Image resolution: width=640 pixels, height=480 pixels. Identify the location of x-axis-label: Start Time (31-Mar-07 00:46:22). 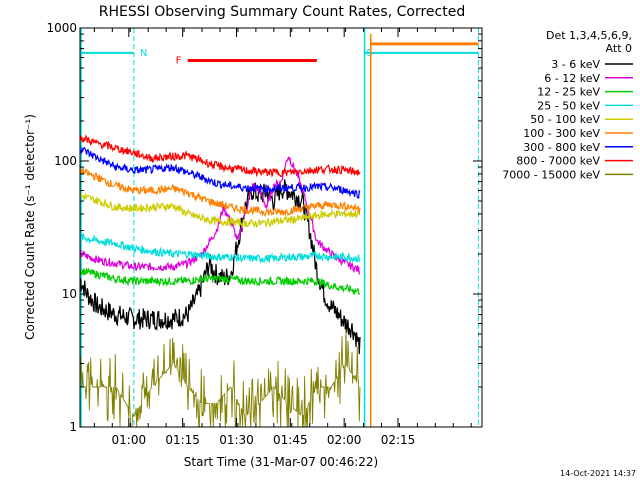
(281, 462).